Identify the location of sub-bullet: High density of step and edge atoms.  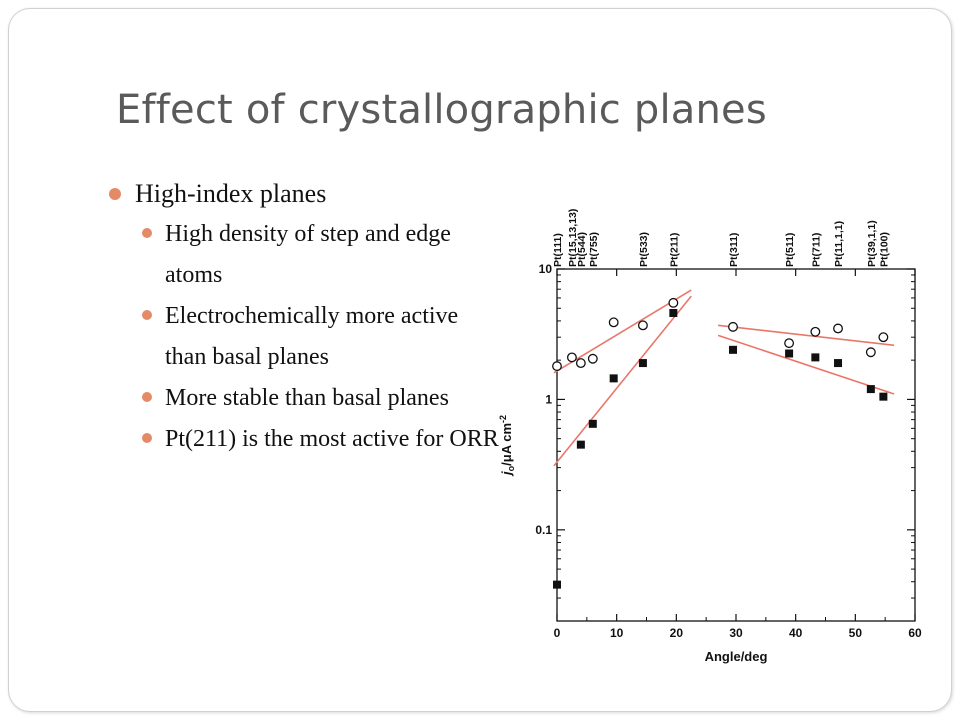
(307, 255).